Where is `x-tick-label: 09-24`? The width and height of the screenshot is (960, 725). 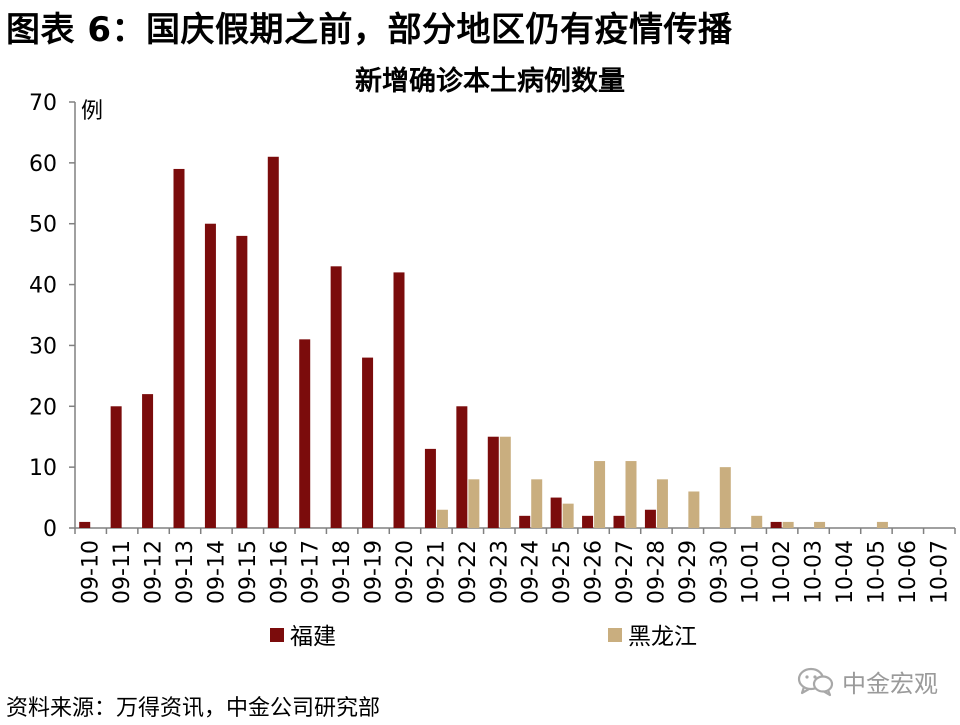
x-tick-label: 09-24 is located at coordinates (531, 572).